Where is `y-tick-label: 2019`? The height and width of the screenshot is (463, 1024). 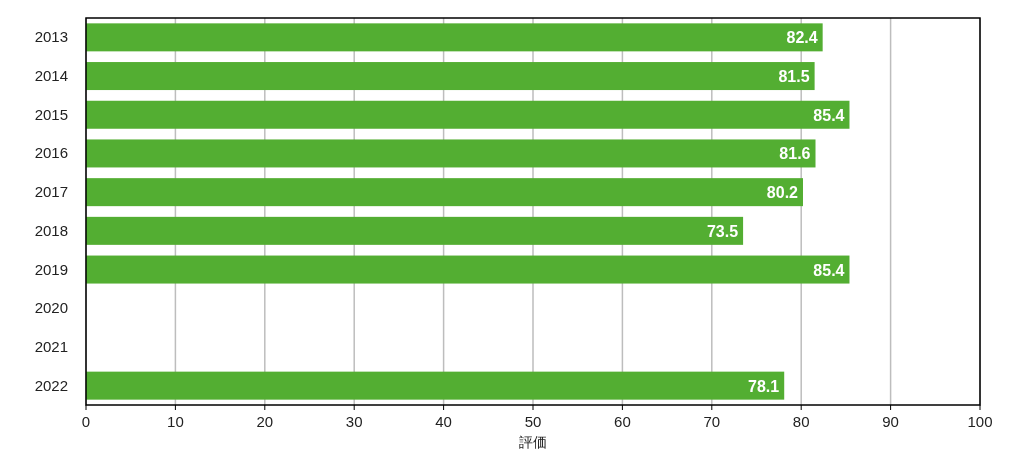 y-tick-label: 2019 is located at coordinates (51, 269).